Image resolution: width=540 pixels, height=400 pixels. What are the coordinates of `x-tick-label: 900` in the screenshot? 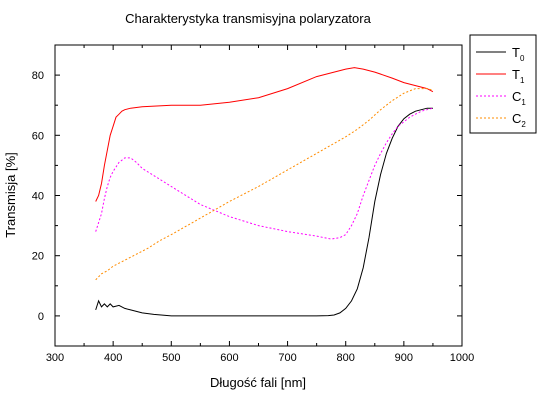 It's located at (404, 358).